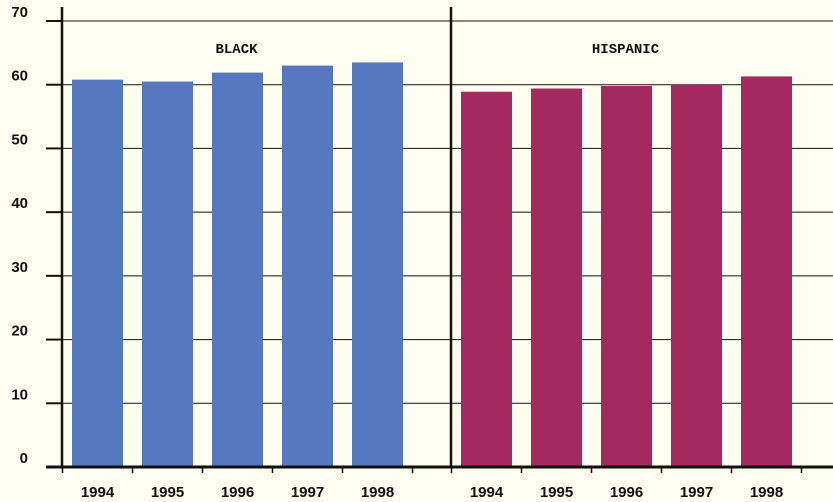 The height and width of the screenshot is (502, 833). Describe the element at coordinates (19, 203) in the screenshot. I see `y-tick-label: 40` at that location.